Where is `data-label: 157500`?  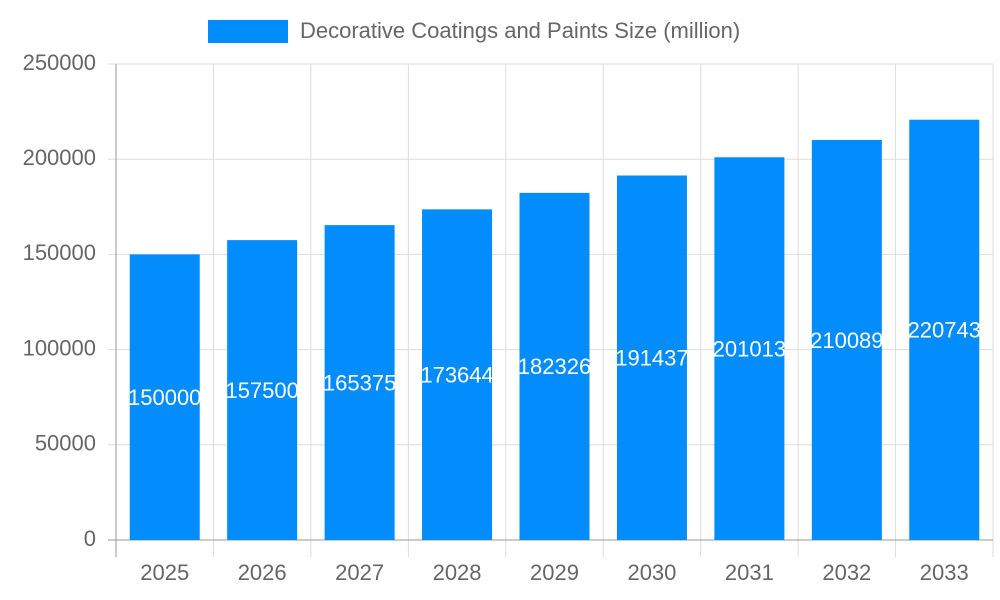 data-label: 157500 is located at coordinates (261, 390).